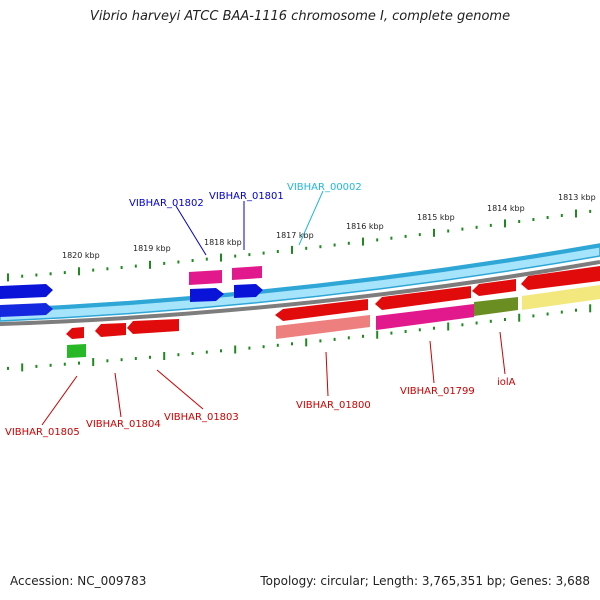 This screenshot has width=600, height=600. Describe the element at coordinates (76, 351) in the screenshot. I see `gene-vibhar-01805-green` at that location.